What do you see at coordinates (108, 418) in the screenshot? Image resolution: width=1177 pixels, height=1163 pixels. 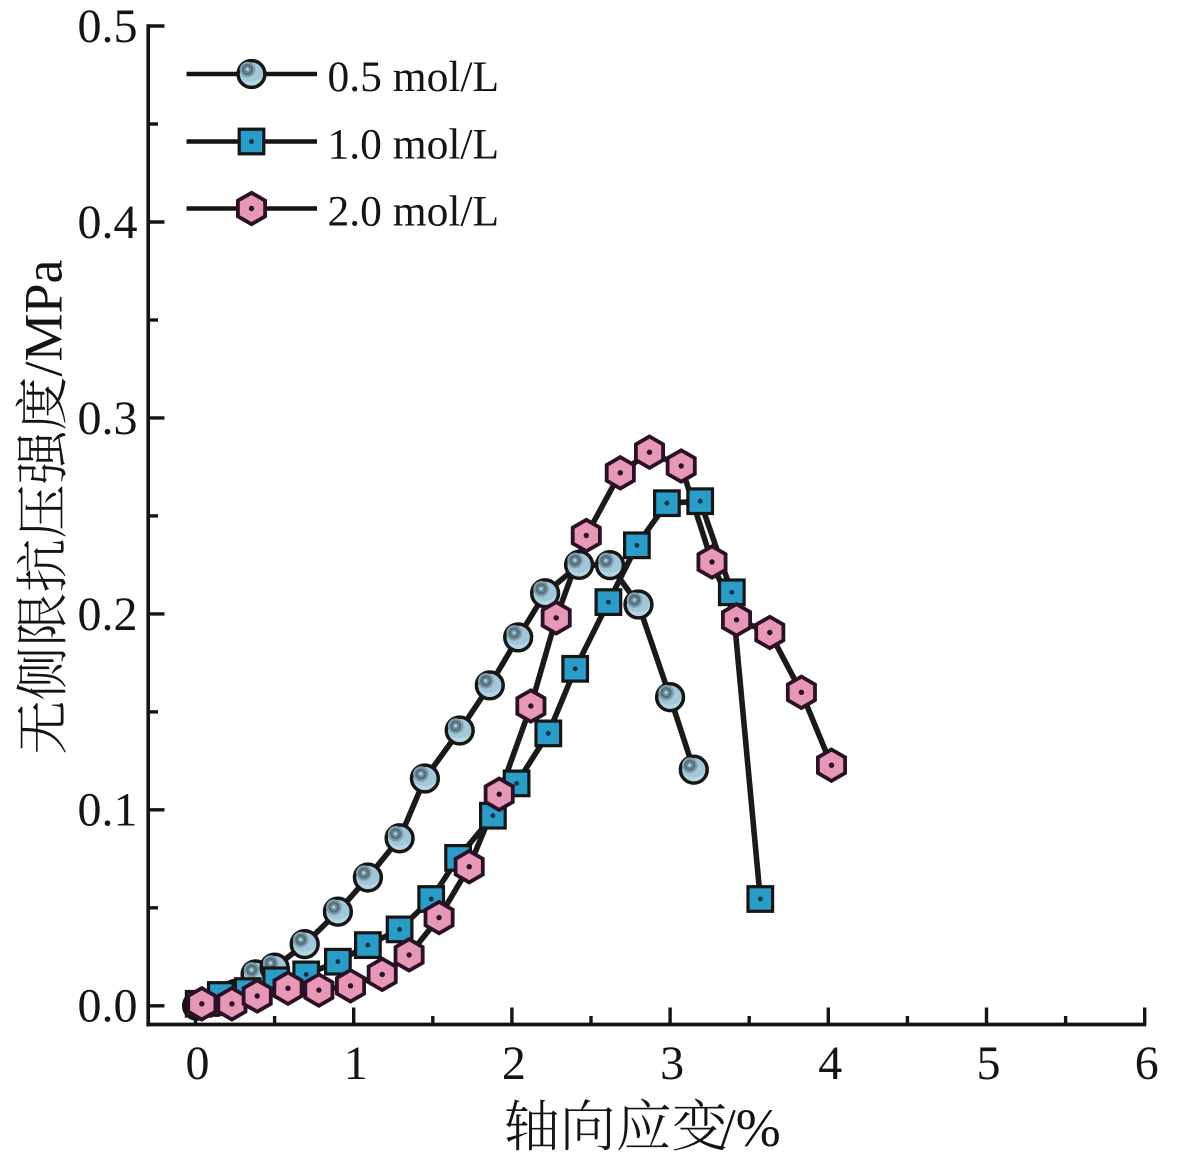 I see `svg-text: 0.3` at bounding box center [108, 418].